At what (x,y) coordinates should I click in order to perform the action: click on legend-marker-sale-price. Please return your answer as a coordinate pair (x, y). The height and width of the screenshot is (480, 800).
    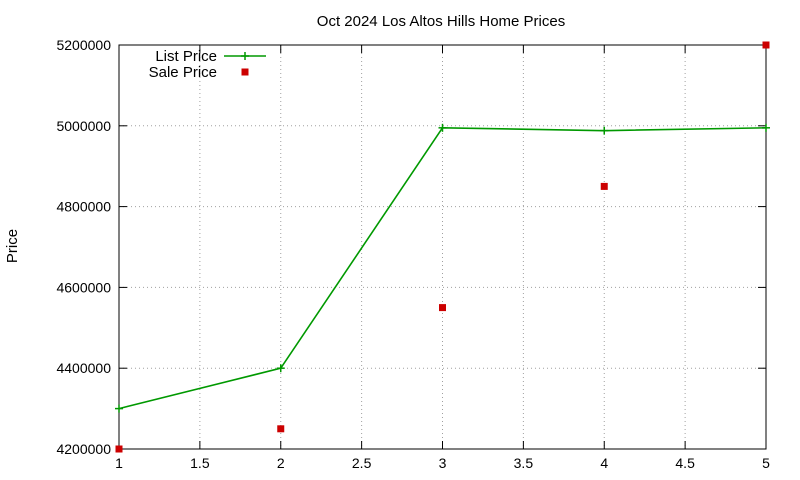
    Looking at the image, I should click on (245, 72).